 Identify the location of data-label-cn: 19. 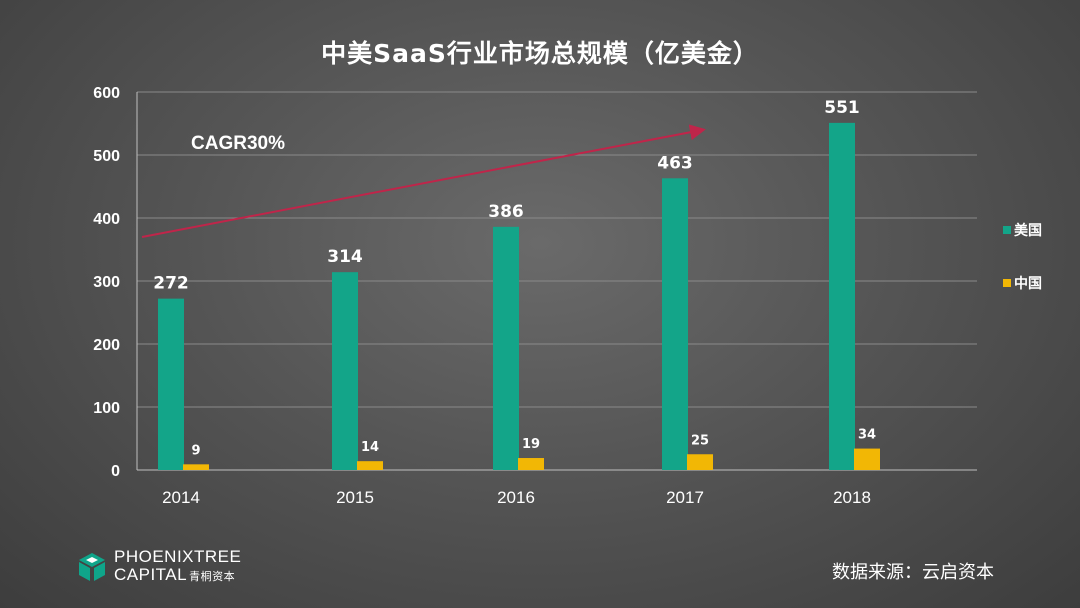
(531, 444).